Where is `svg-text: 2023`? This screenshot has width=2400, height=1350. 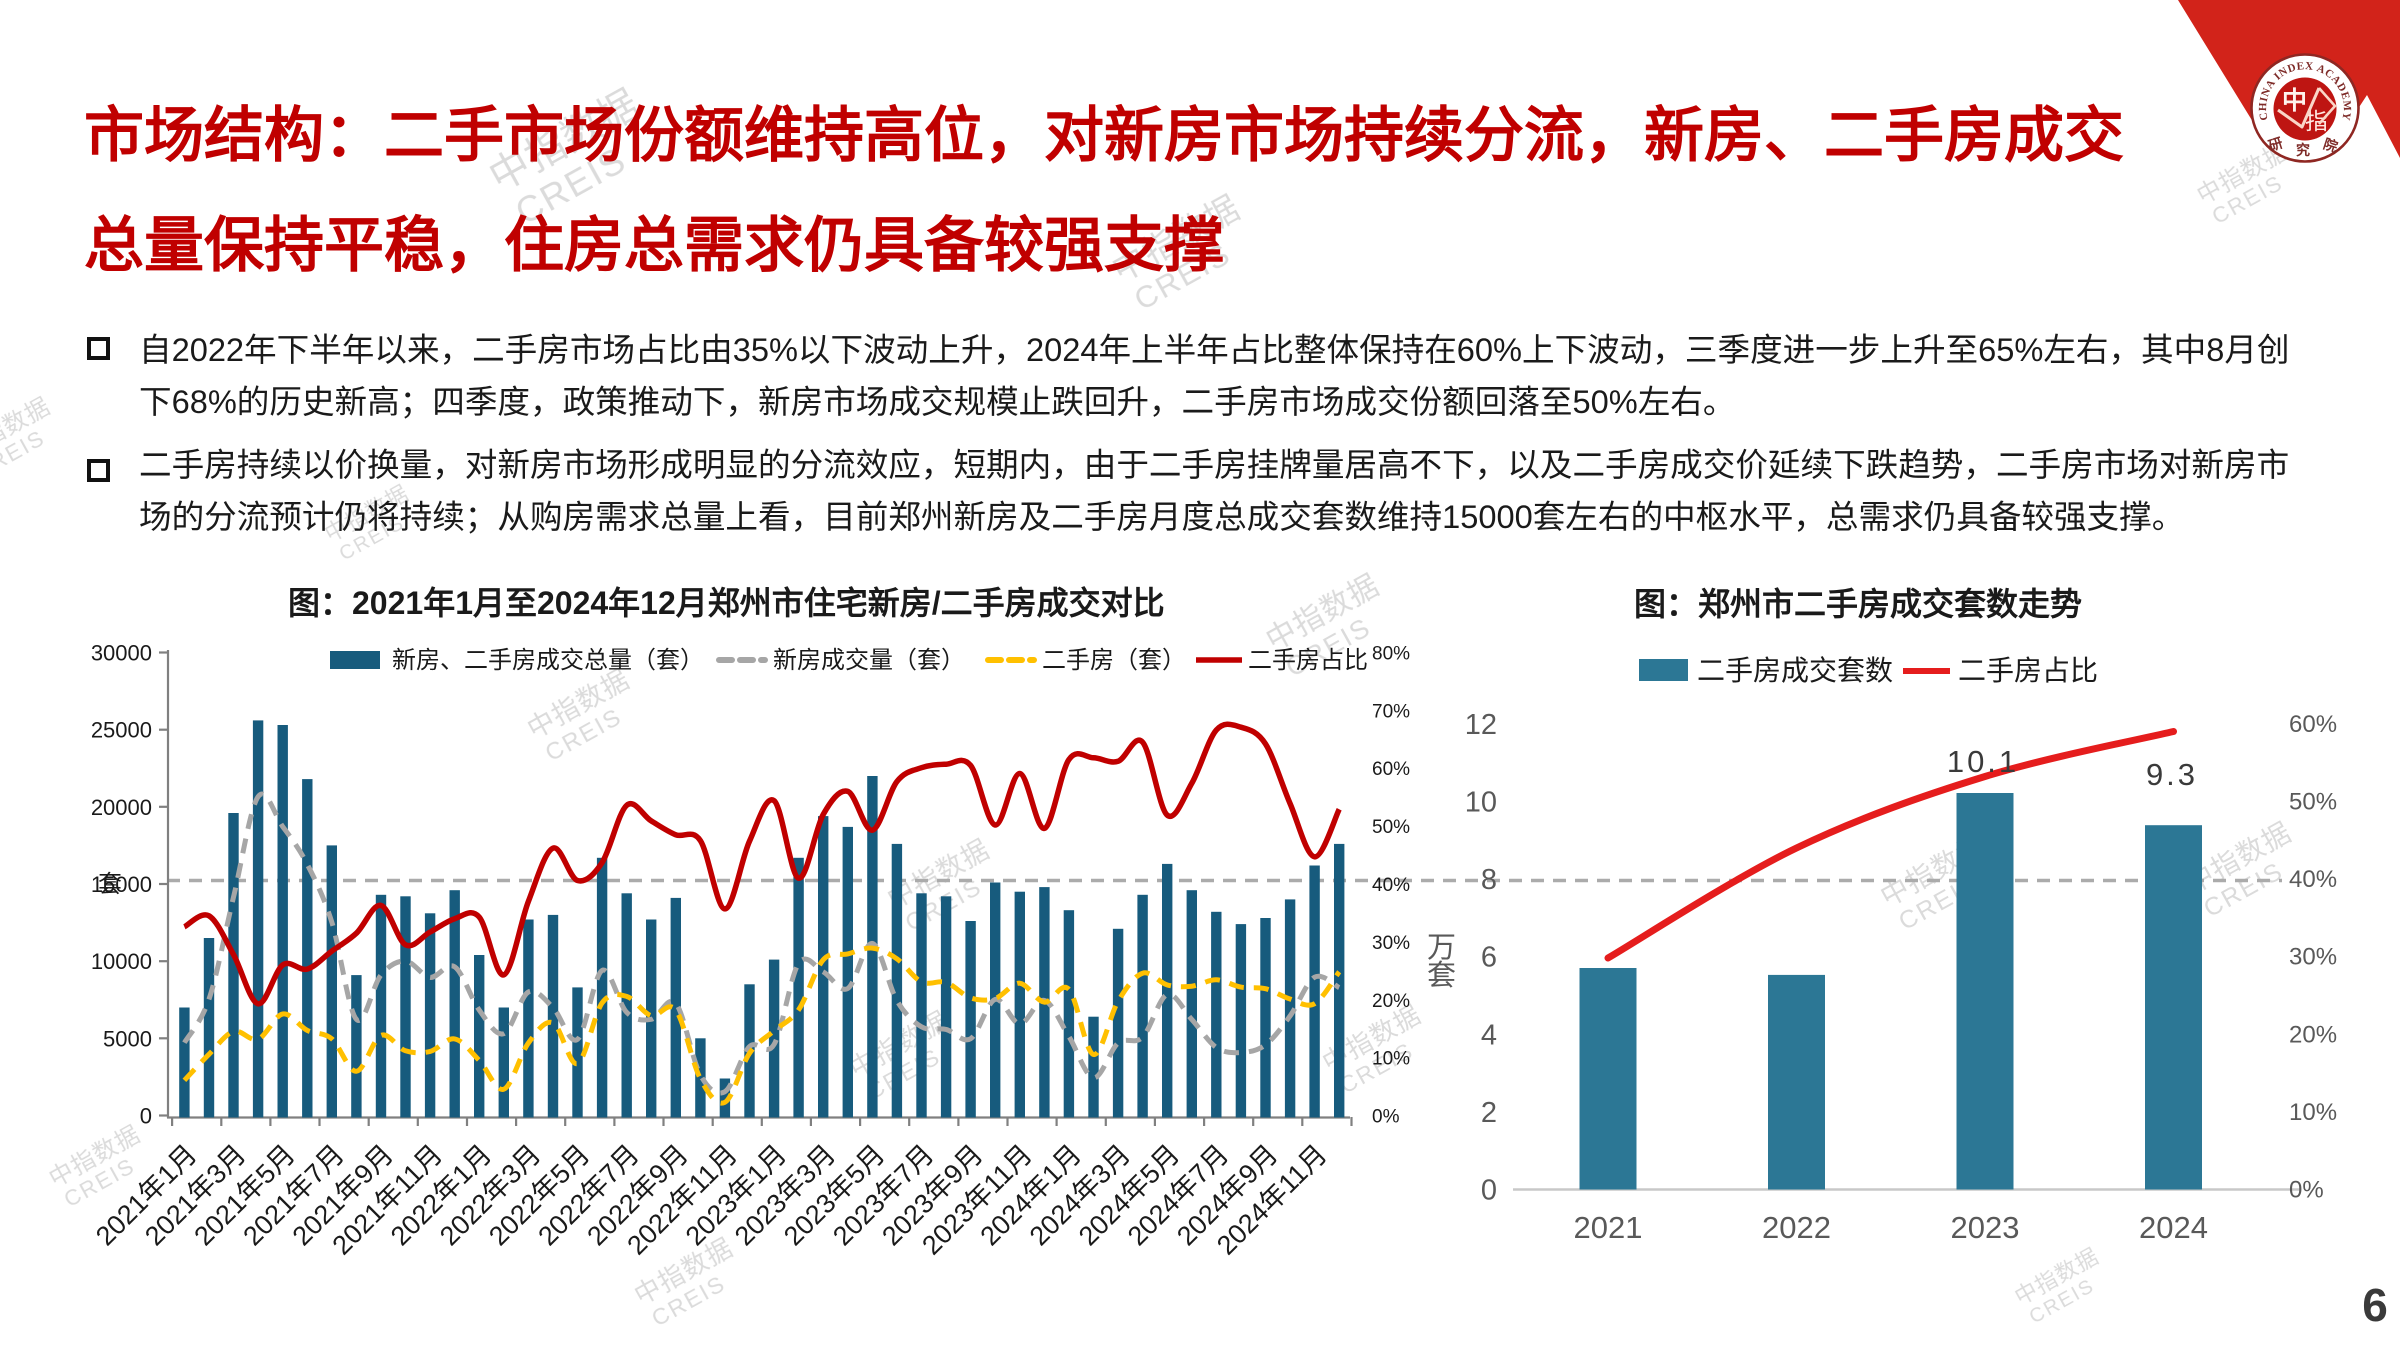
svg-text: 2023 is located at coordinates (1985, 1227).